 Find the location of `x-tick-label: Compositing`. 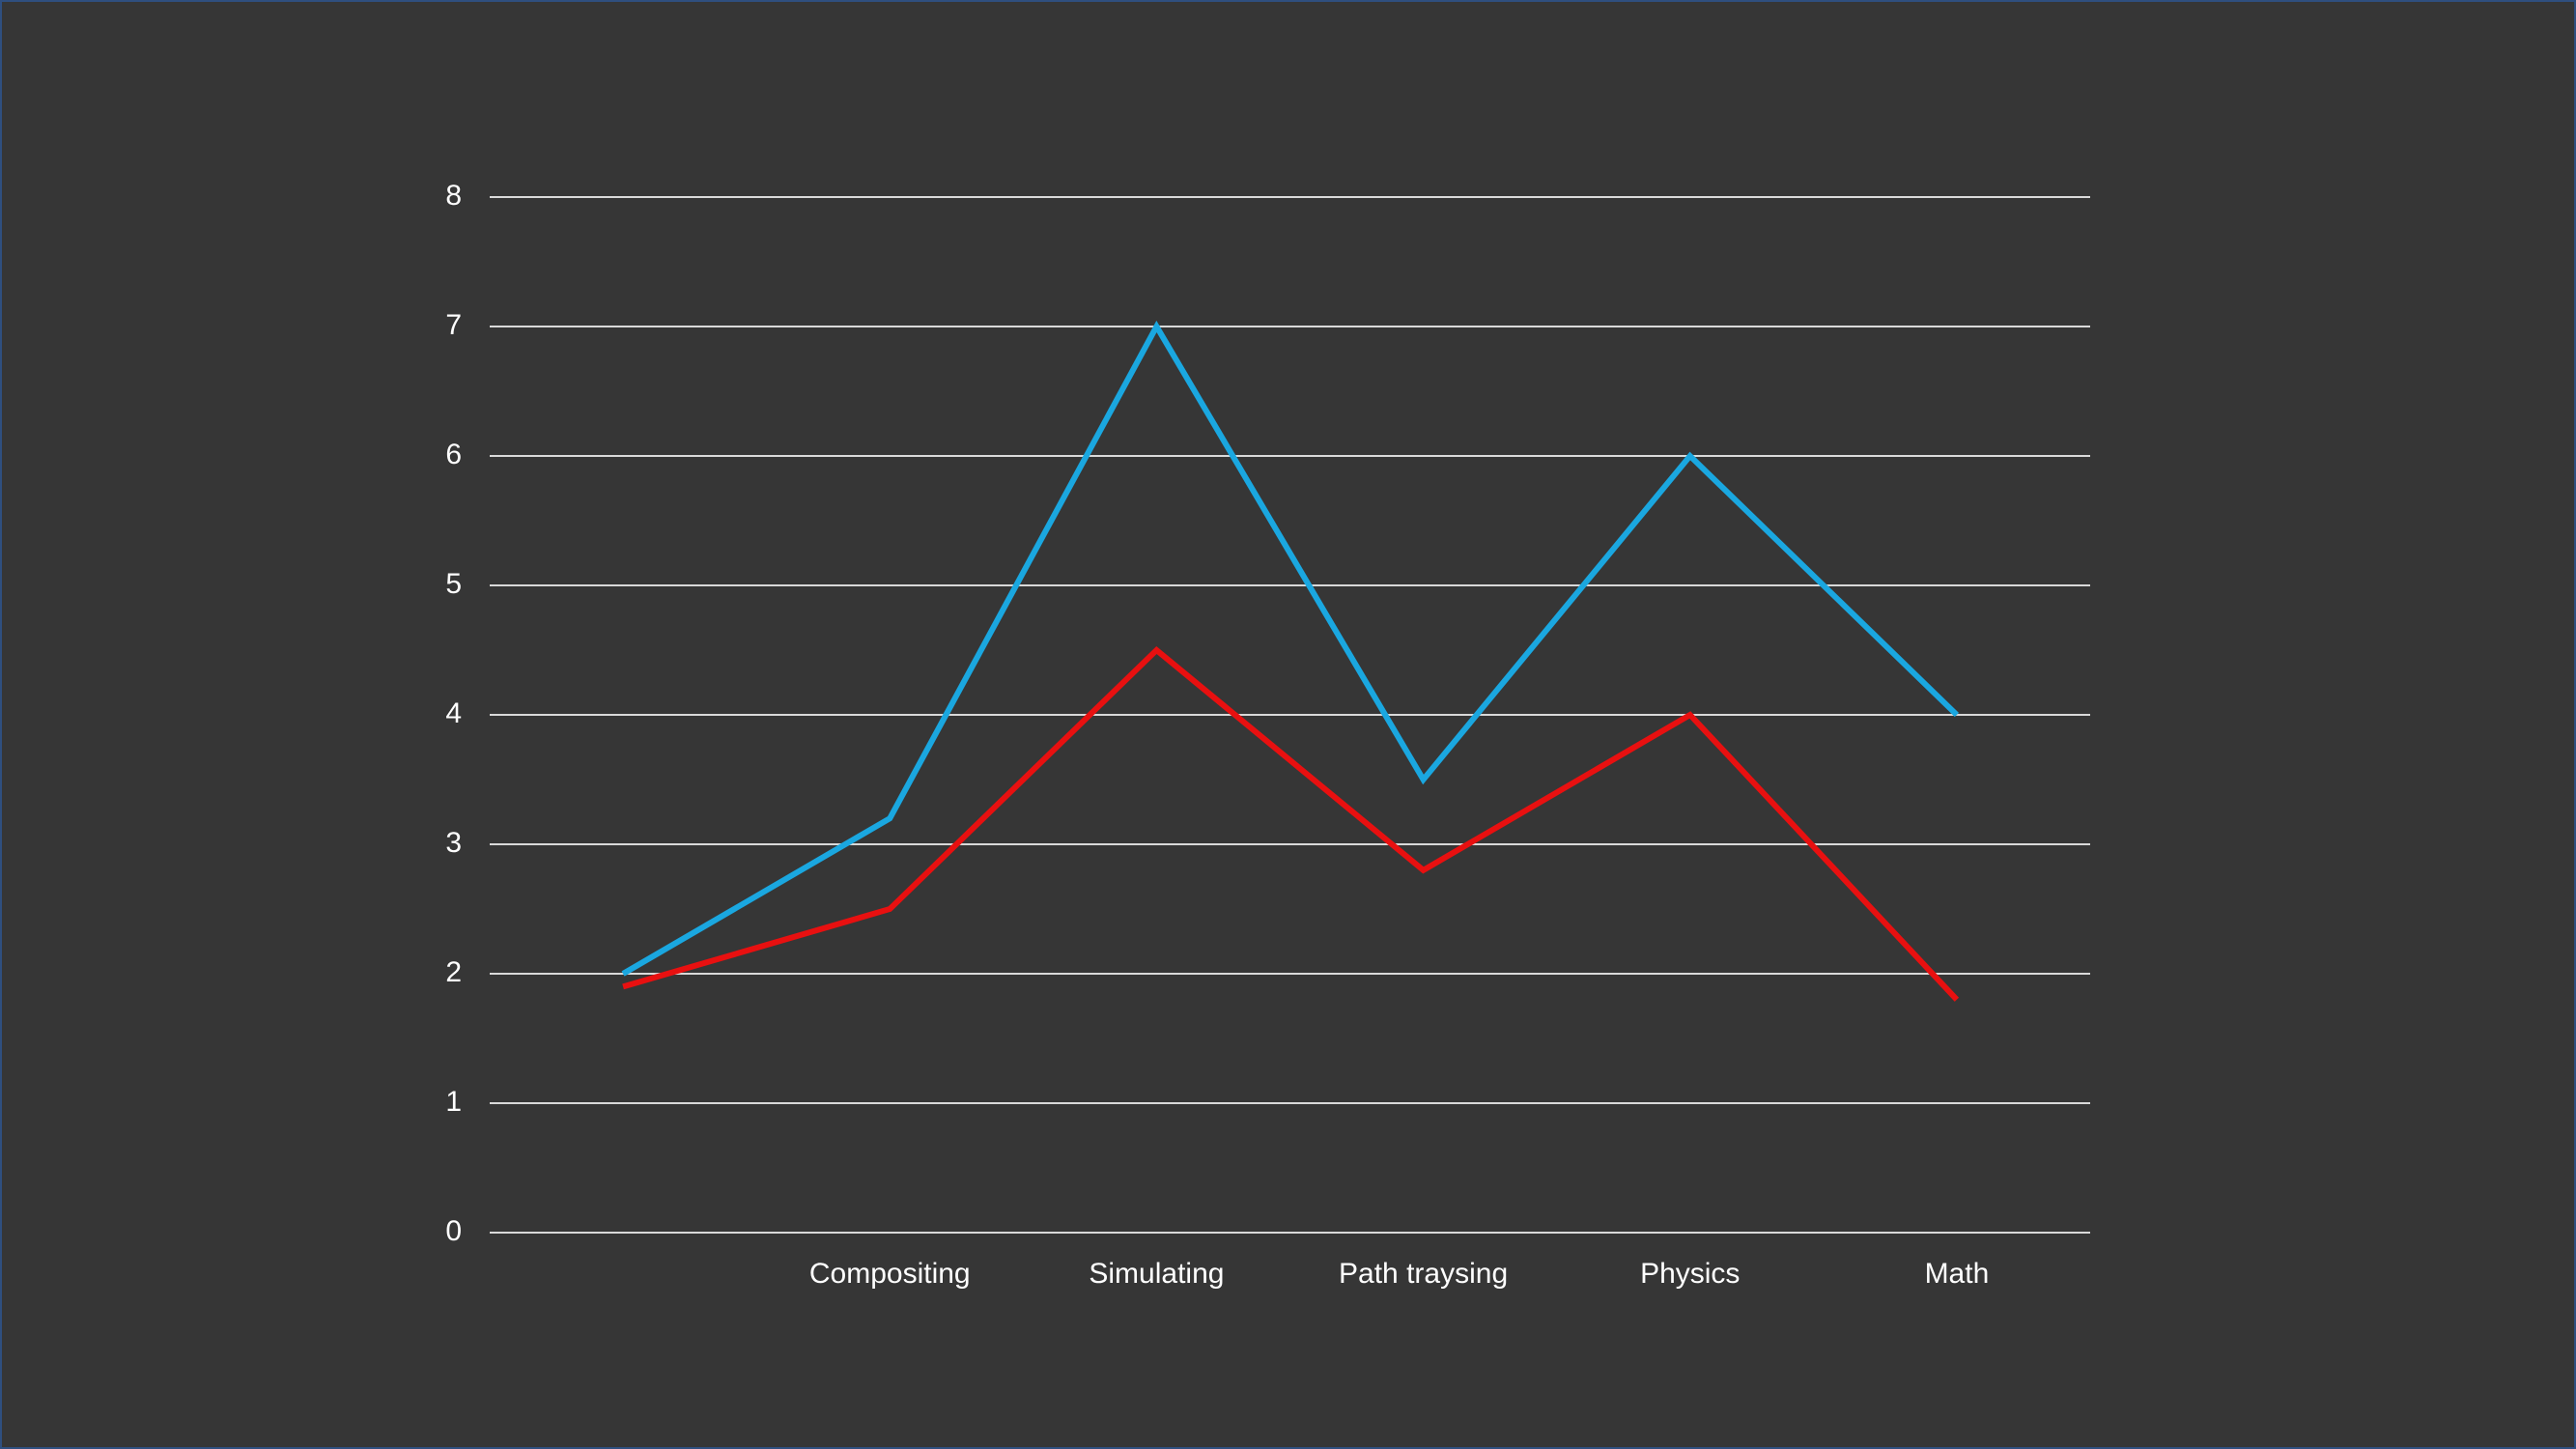

x-tick-label: Compositing is located at coordinates (890, 1274).